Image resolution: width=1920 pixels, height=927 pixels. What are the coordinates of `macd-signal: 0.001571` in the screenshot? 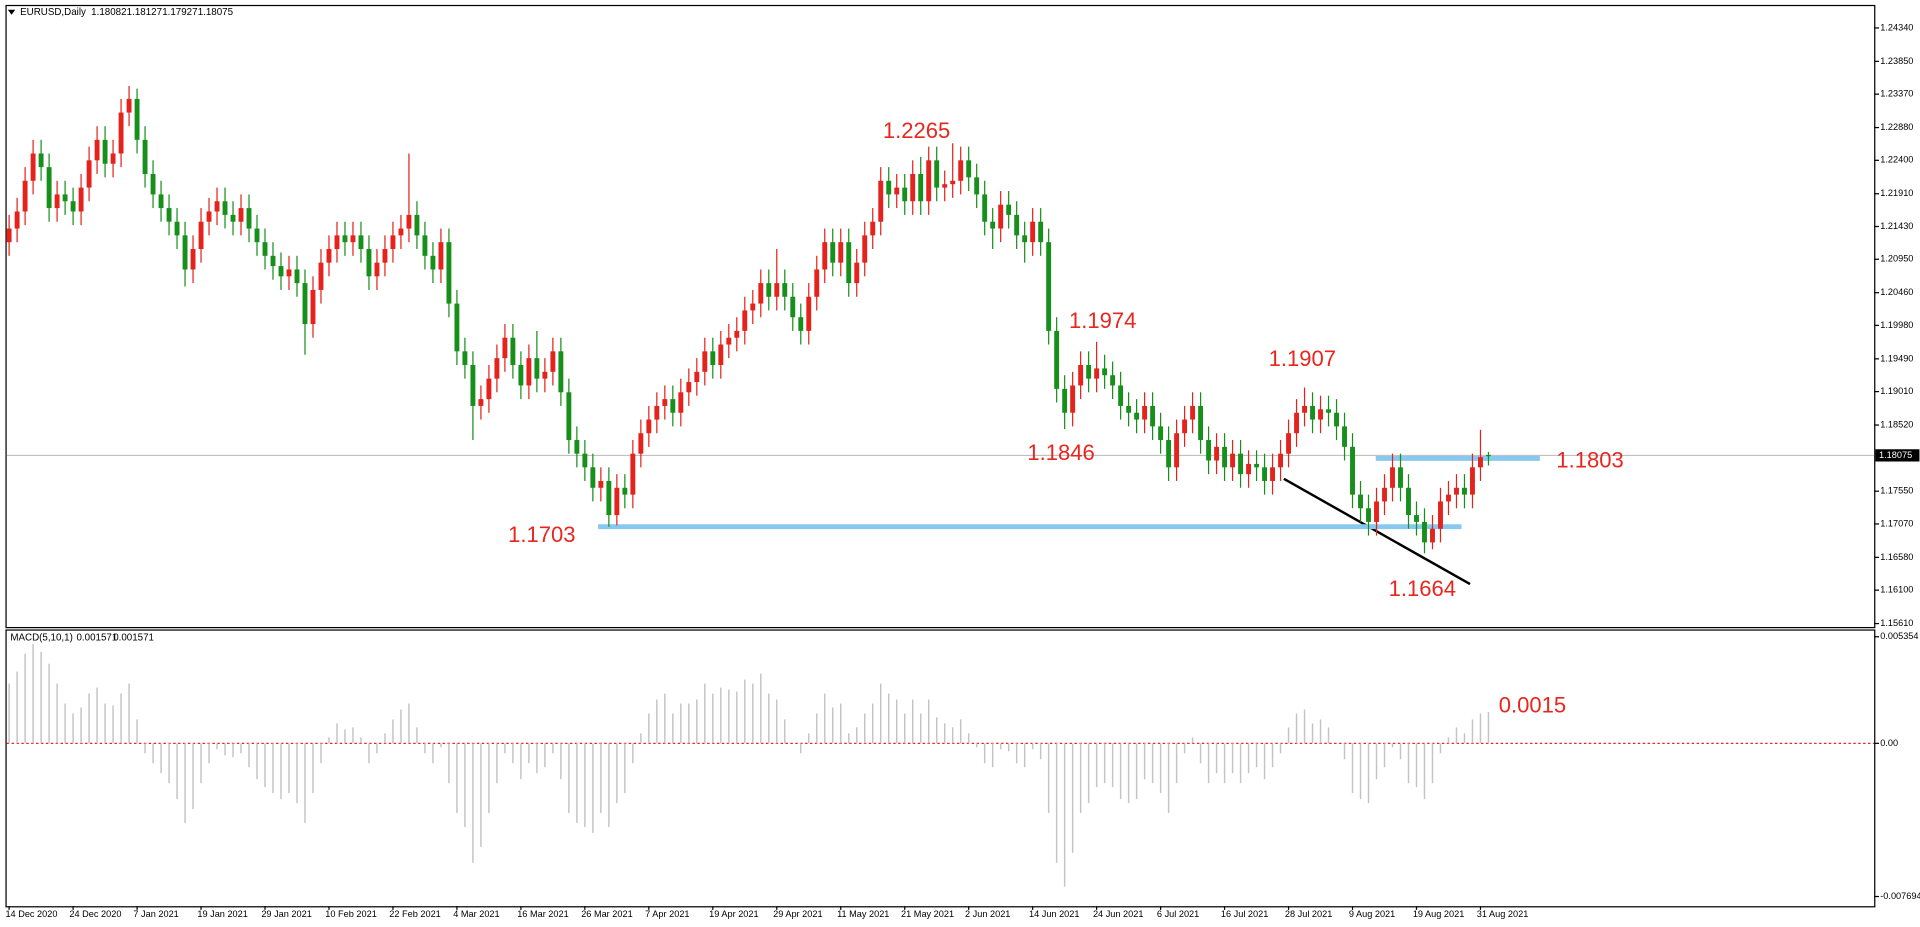 It's located at (133, 638).